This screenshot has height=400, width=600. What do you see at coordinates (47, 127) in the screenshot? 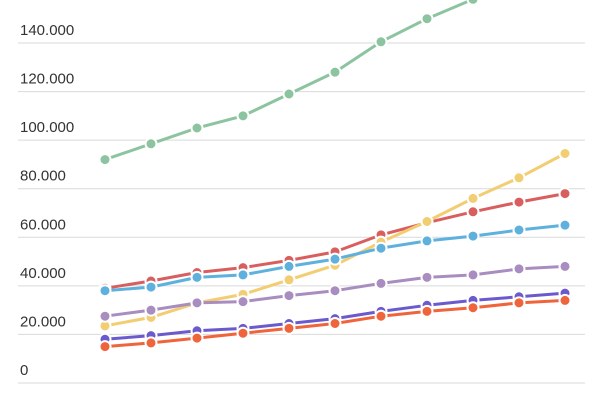
I see `y-tick-label: 100.000` at bounding box center [47, 127].